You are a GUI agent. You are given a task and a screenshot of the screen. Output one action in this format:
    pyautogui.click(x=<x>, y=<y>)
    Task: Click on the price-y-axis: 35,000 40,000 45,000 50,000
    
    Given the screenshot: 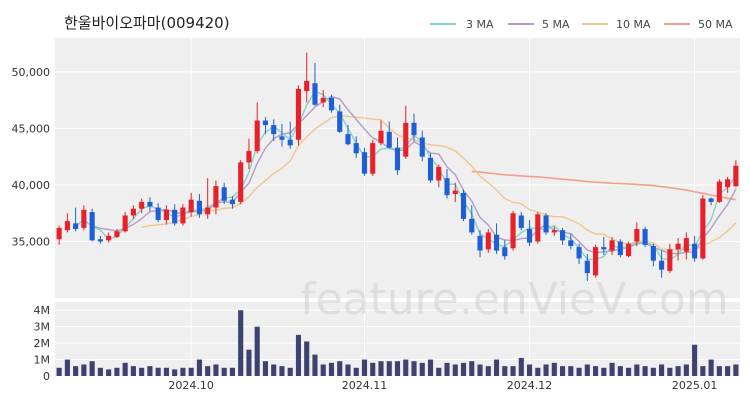 What is the action you would take?
    pyautogui.click(x=31, y=157)
    